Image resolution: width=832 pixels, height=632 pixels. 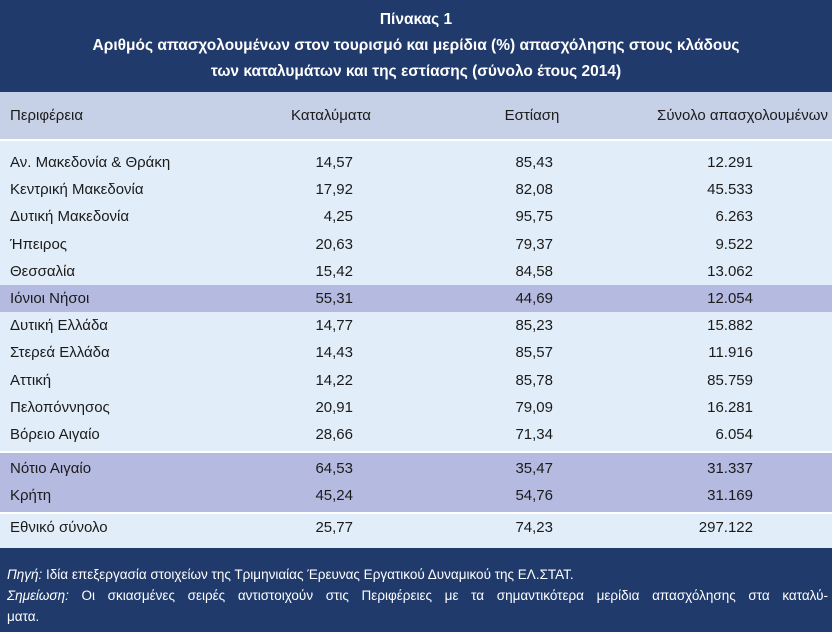 What do you see at coordinates (534, 527) in the screenshot?
I see `food-service-share-cell: 74,23` at bounding box center [534, 527].